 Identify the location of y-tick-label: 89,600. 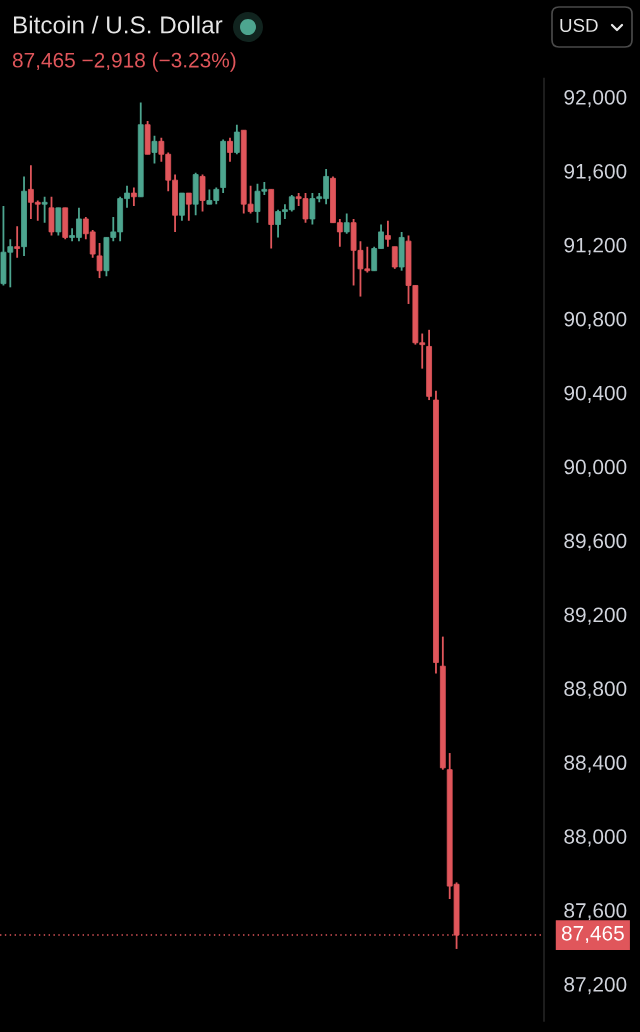
(595, 542).